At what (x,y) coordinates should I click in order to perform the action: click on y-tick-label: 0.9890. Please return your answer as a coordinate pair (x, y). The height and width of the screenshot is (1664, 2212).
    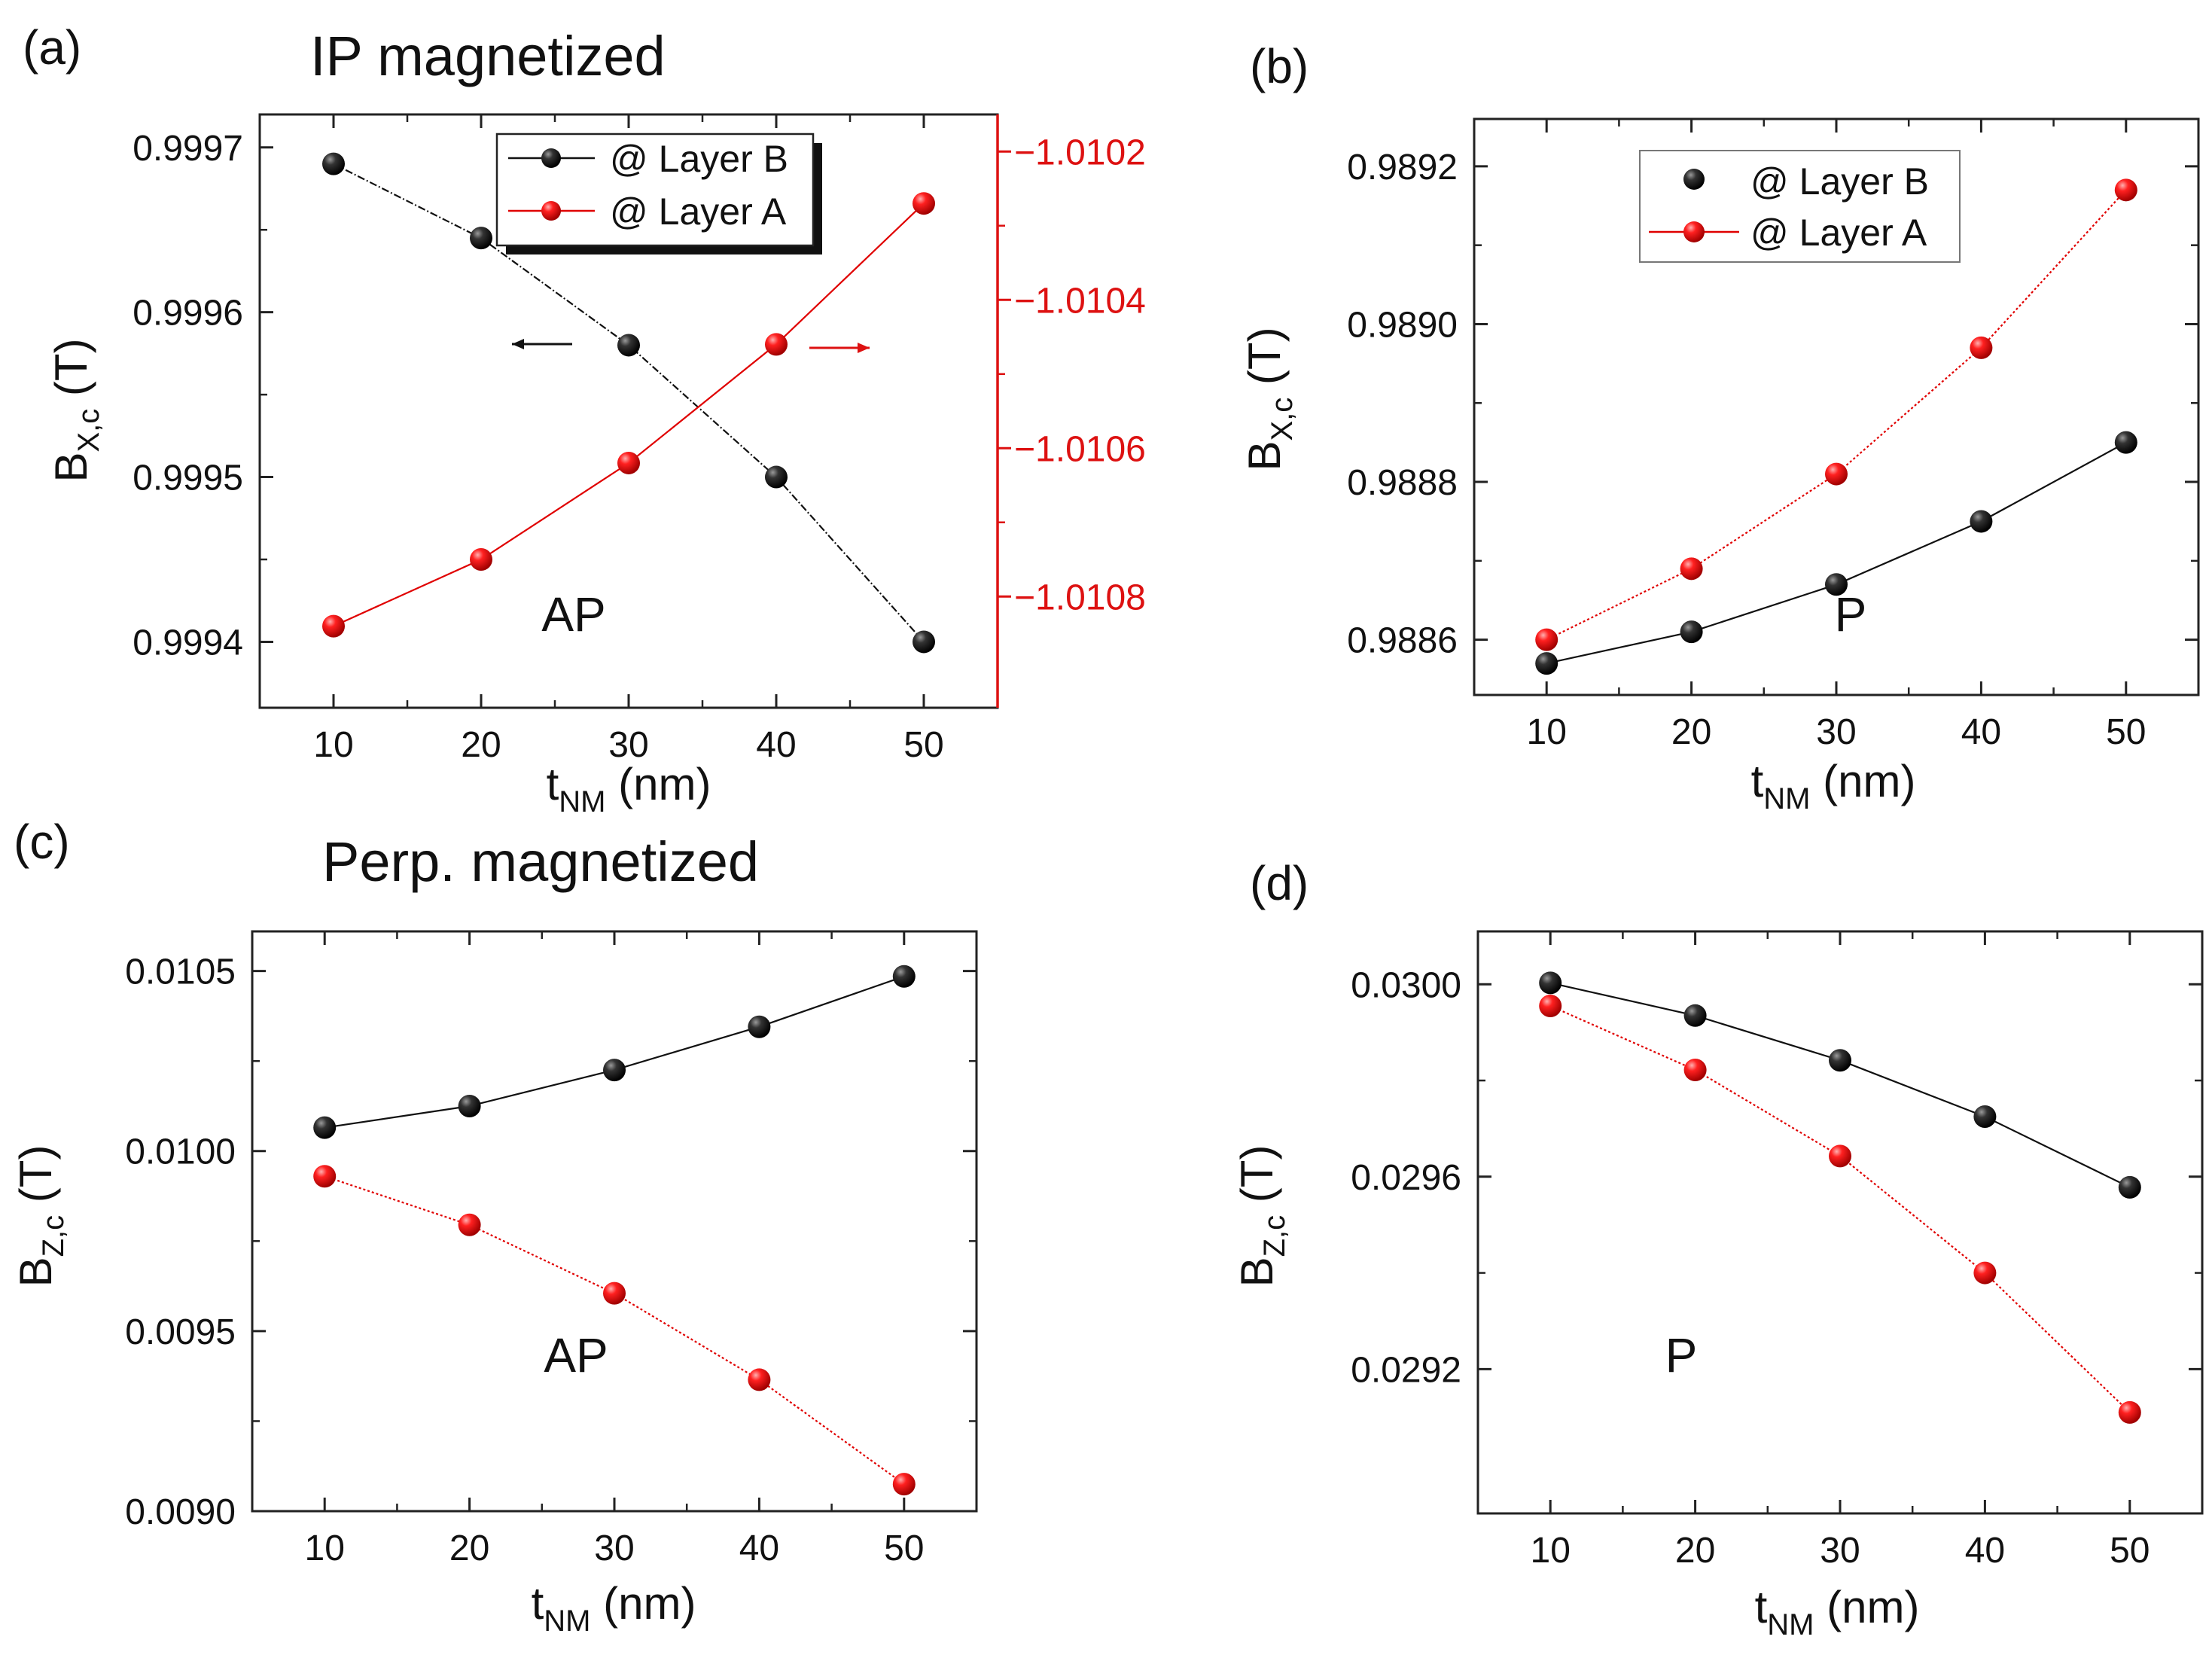
    Looking at the image, I should click on (1402, 325).